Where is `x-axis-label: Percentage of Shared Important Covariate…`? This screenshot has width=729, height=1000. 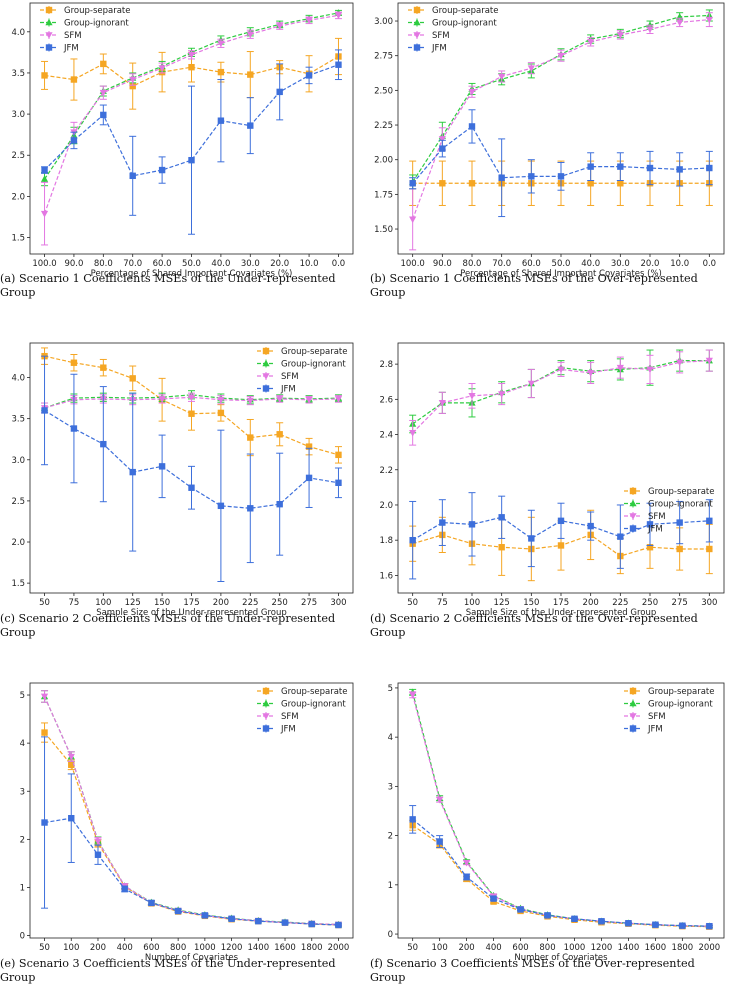
x-axis-label: Percentage of Shared Important Covariate… is located at coordinates (561, 274).